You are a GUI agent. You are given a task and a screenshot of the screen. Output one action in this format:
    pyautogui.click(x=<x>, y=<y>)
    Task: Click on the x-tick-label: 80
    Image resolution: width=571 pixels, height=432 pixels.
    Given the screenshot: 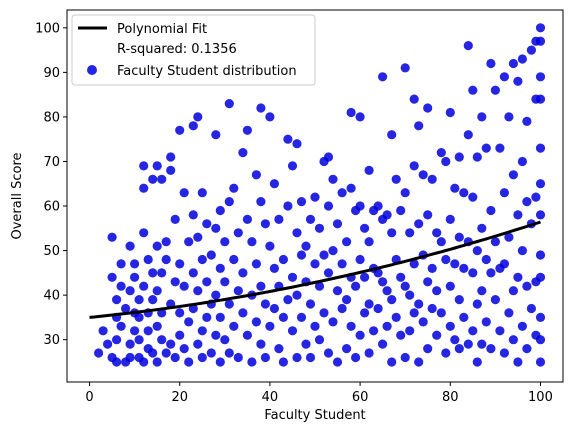 What is the action you would take?
    pyautogui.click(x=450, y=397)
    